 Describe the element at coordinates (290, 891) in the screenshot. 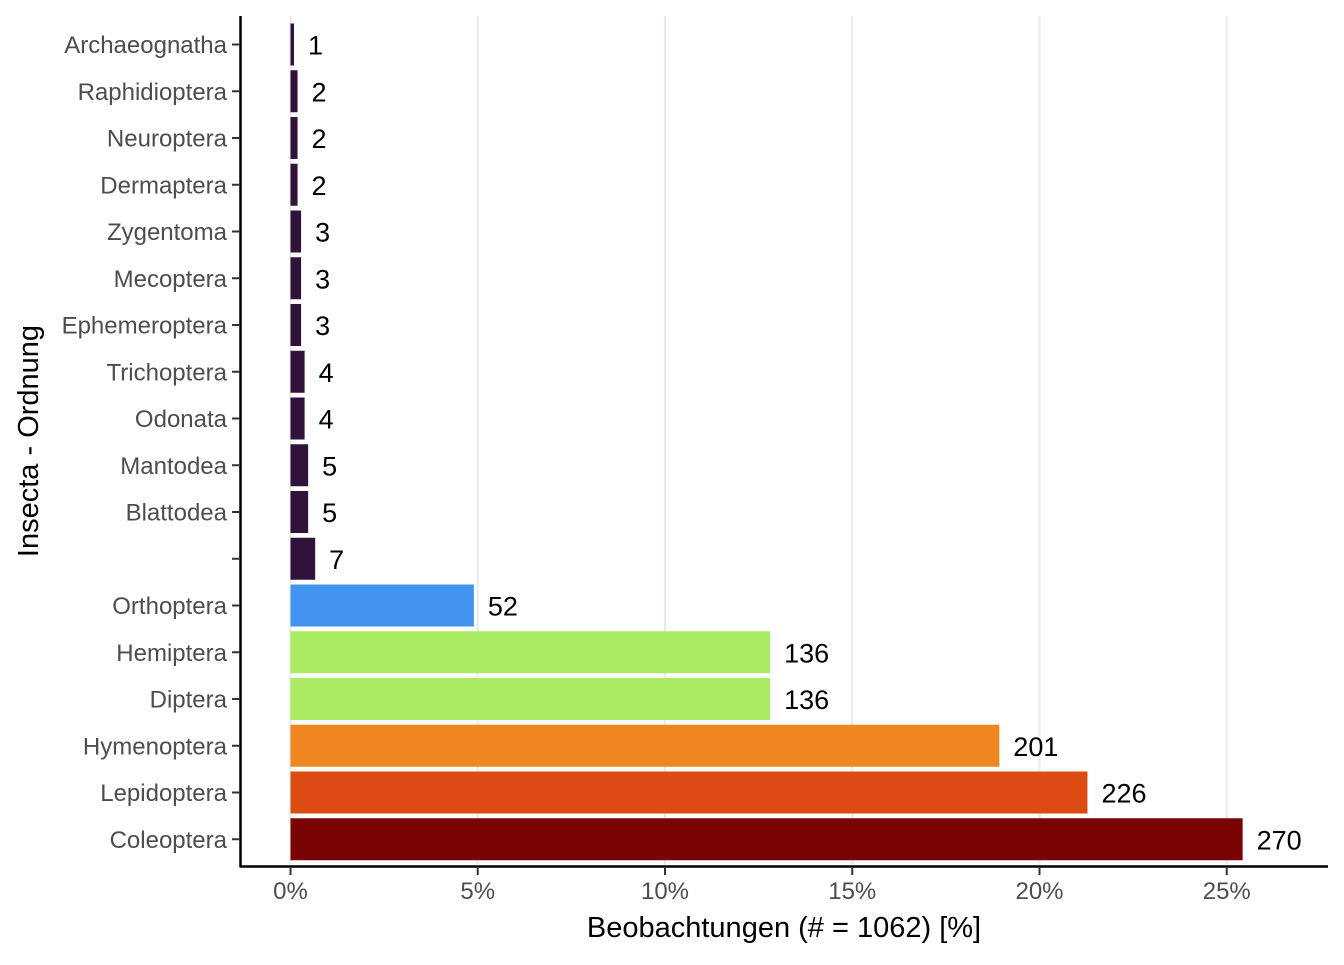

I see `x-tick-label: 0%` at that location.